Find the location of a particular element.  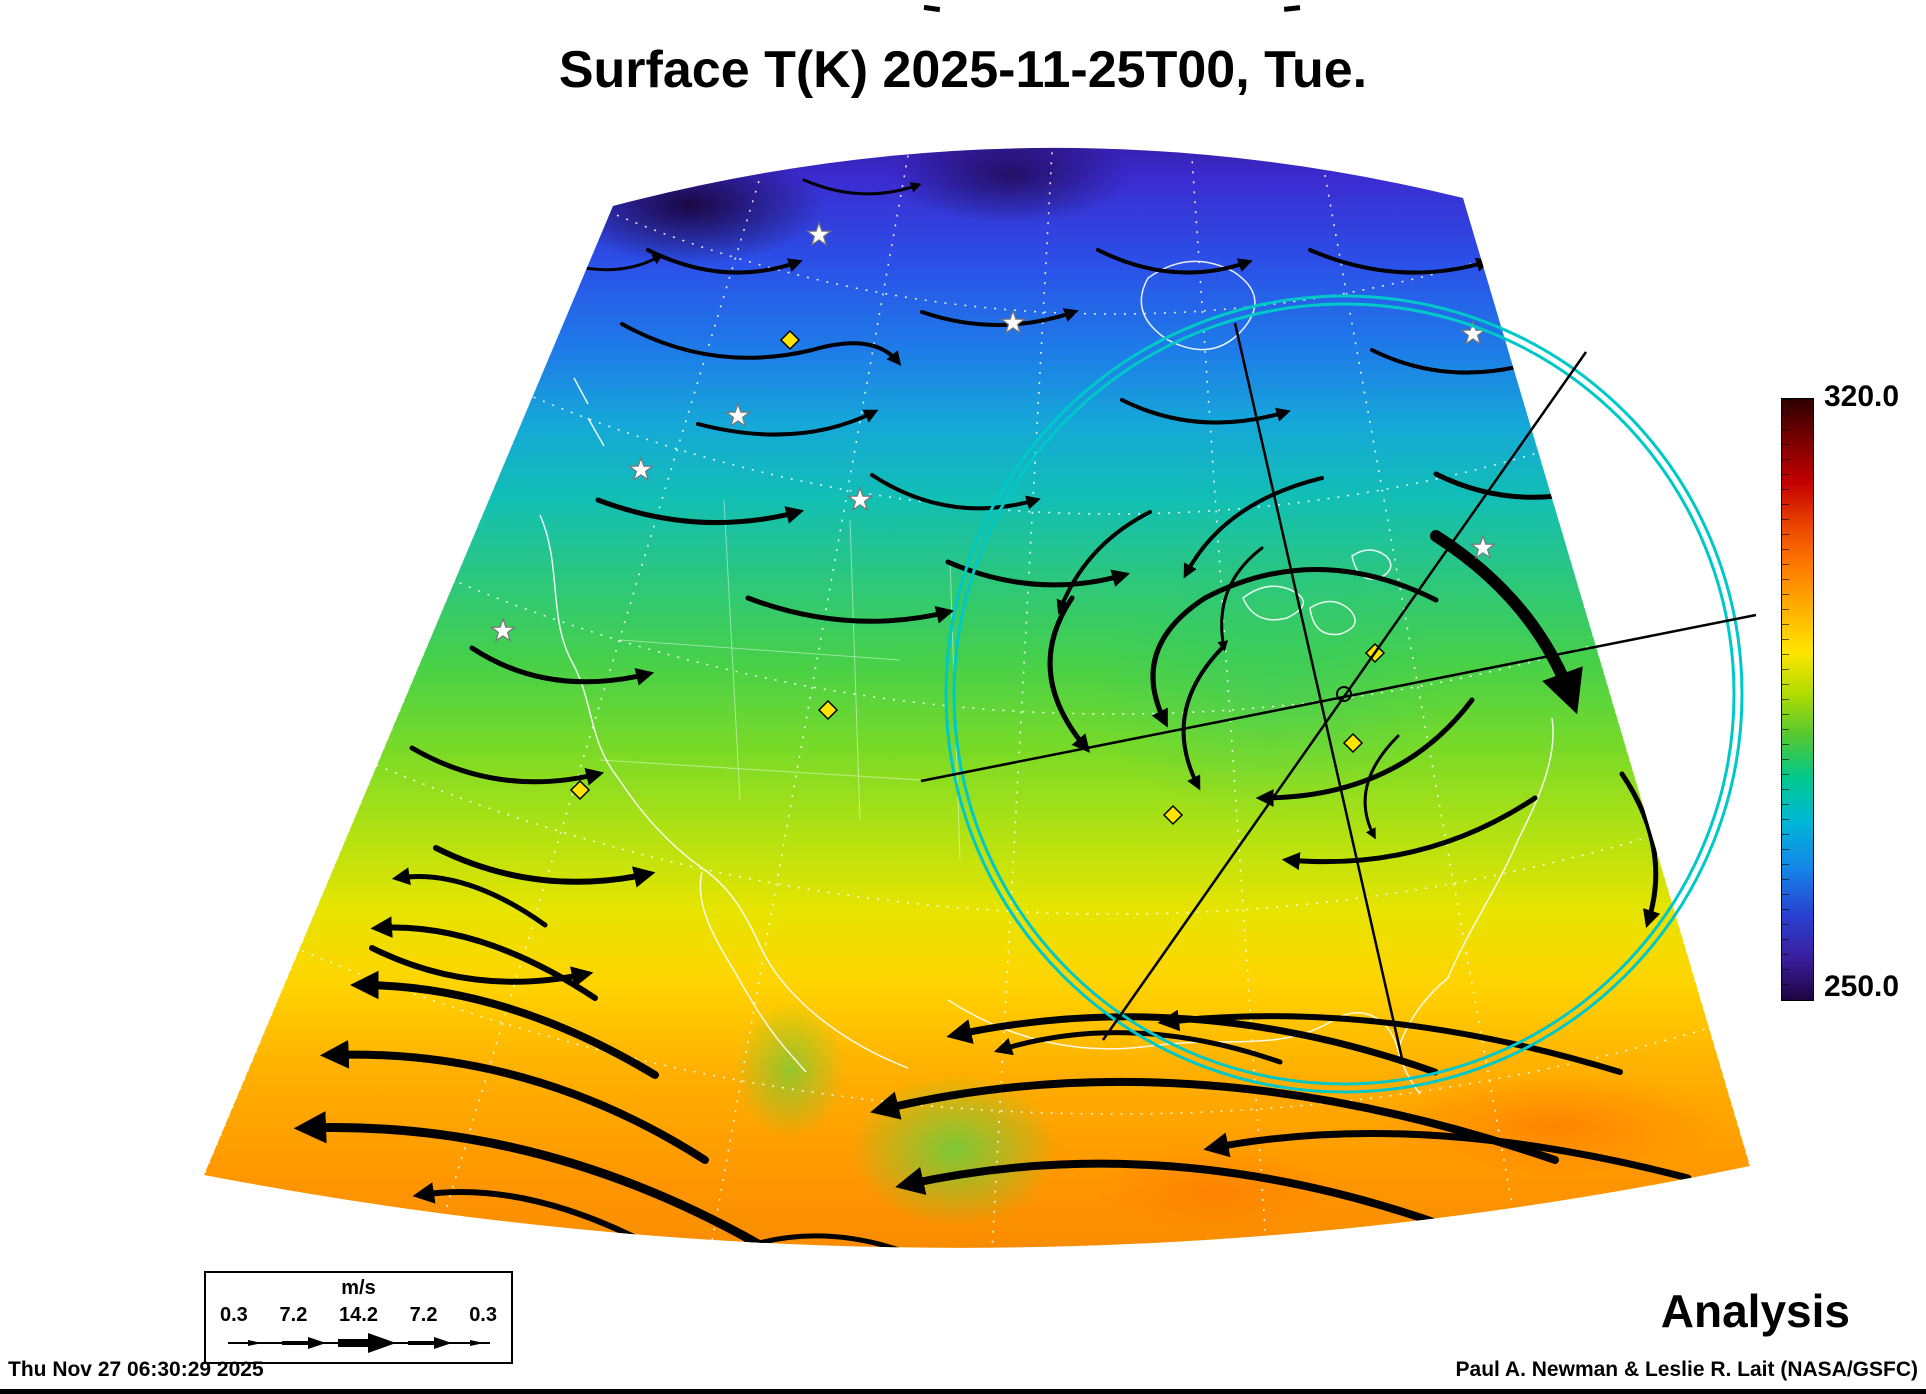

wind-scale-glyph is located at coordinates (358, 1343).